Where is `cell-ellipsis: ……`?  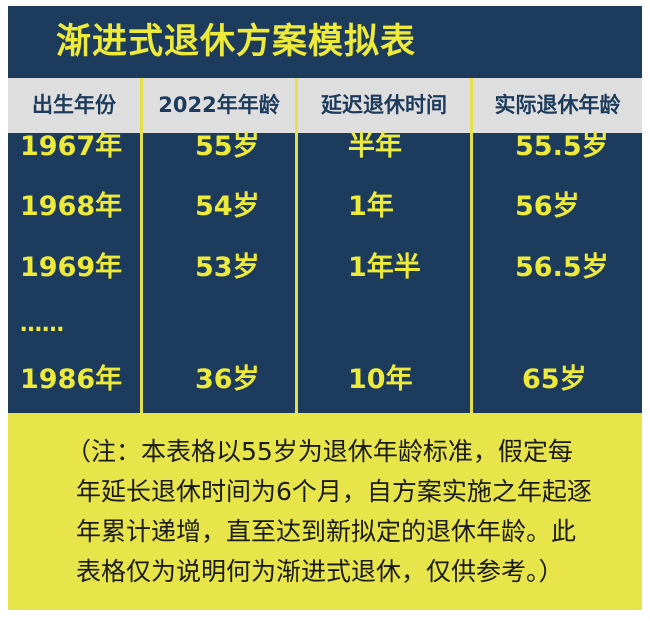 cell-ellipsis: …… is located at coordinates (42, 324).